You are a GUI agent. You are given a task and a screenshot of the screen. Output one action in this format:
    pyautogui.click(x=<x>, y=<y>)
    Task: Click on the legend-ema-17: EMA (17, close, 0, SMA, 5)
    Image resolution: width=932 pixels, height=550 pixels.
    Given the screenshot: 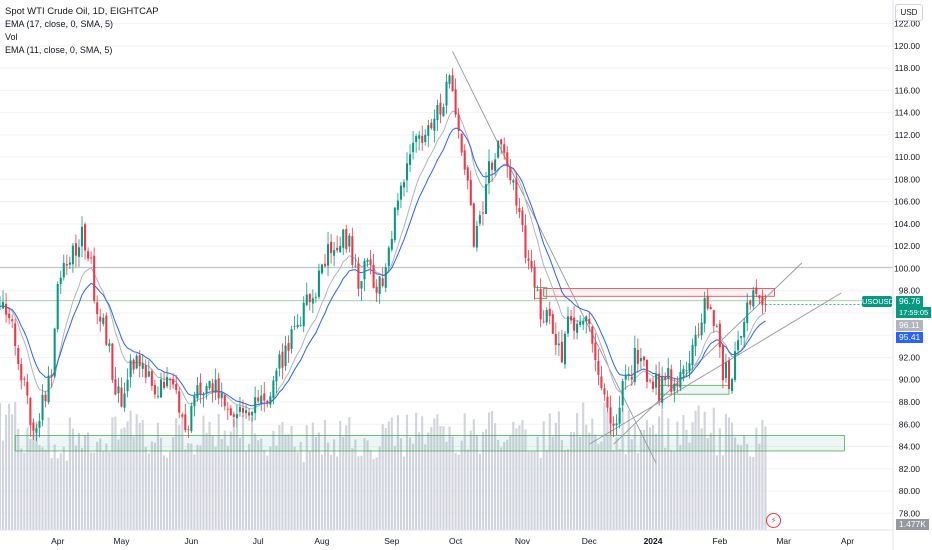 What is the action you would take?
    pyautogui.click(x=59, y=24)
    